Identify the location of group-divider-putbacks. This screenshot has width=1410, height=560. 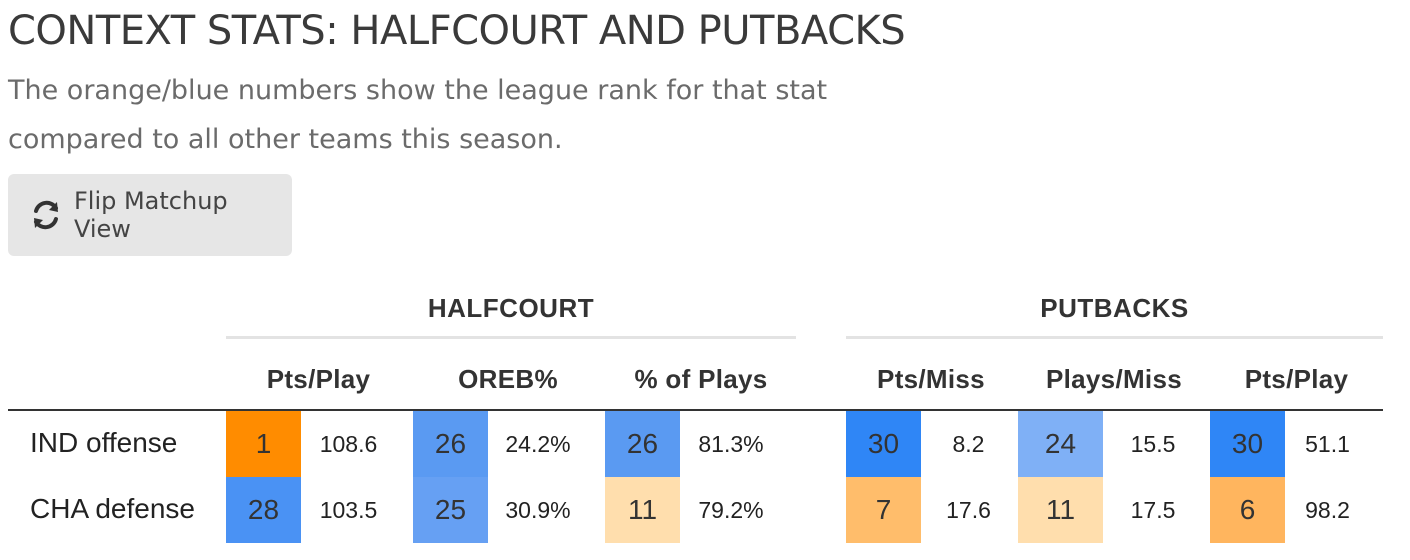
(1114, 337).